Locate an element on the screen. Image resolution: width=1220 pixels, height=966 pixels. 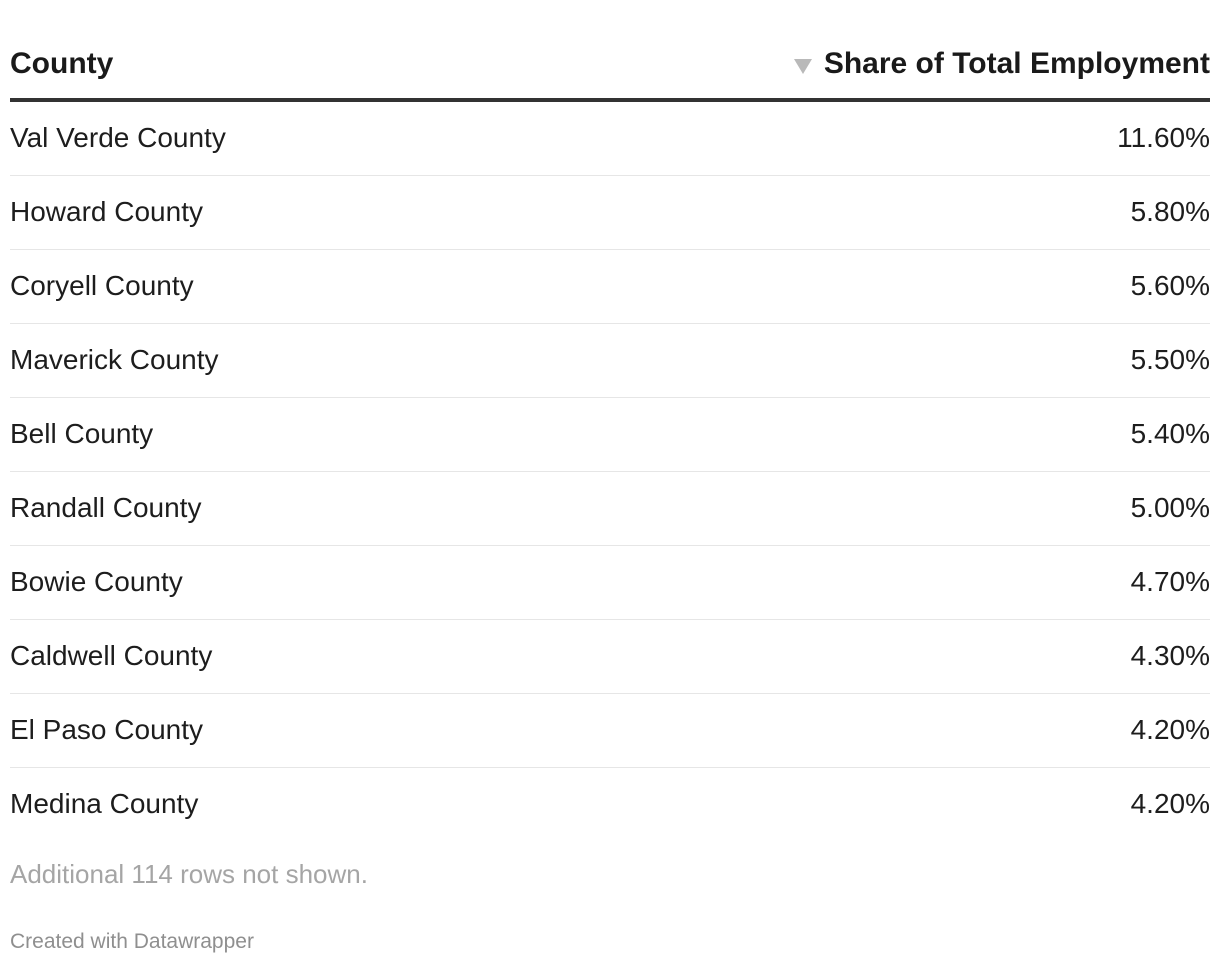
cell-share: 5.00% is located at coordinates (1170, 507).